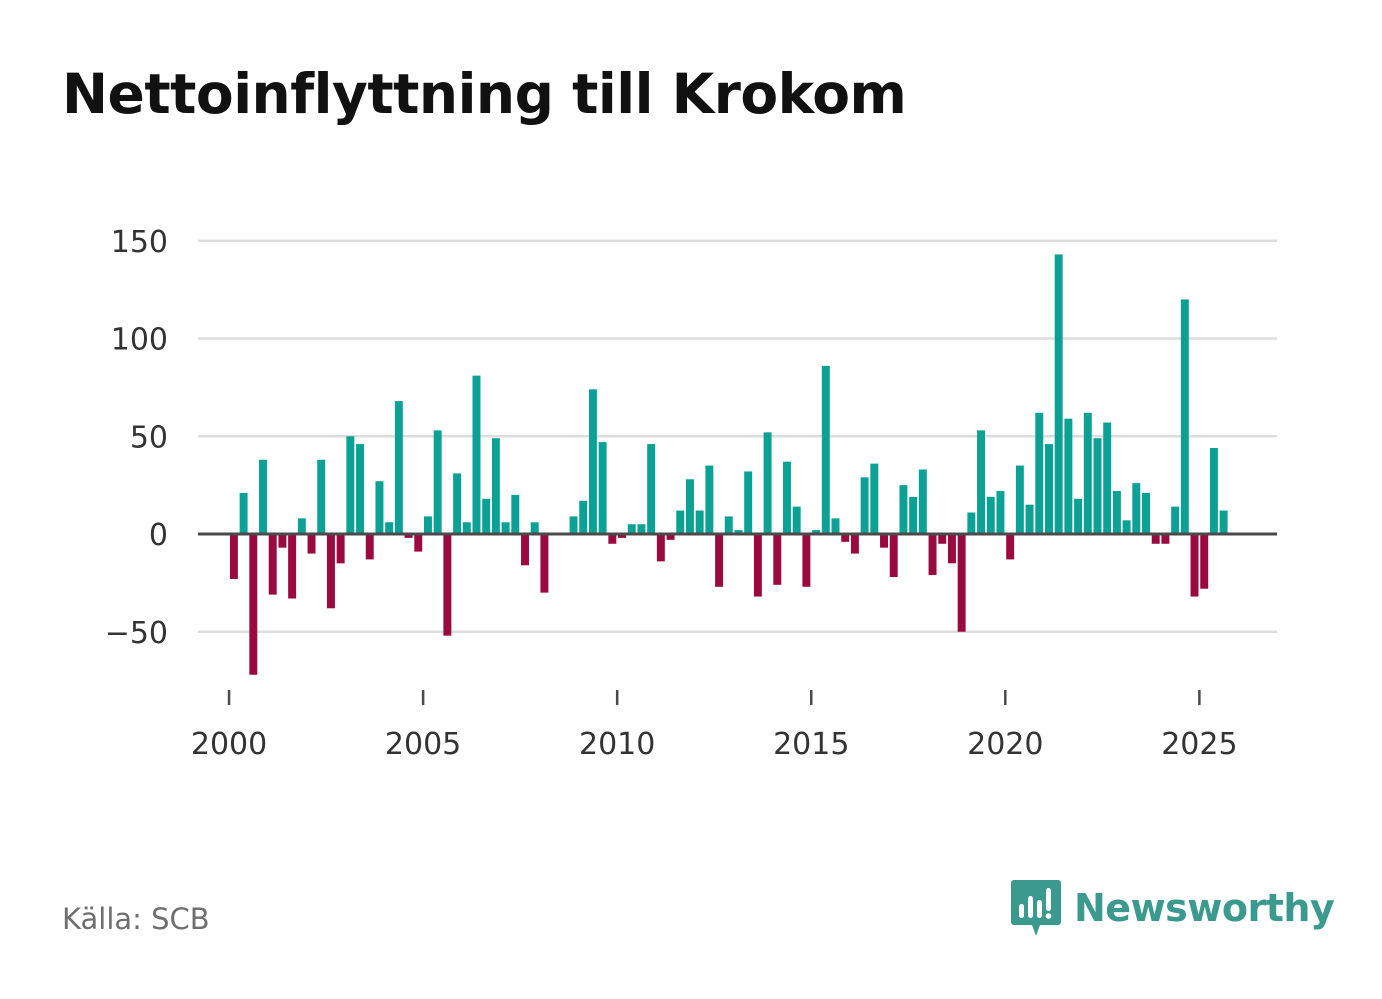 This screenshot has height=999, width=1382. What do you see at coordinates (136, 633) in the screenshot?
I see `y-tick-label: −50` at bounding box center [136, 633].